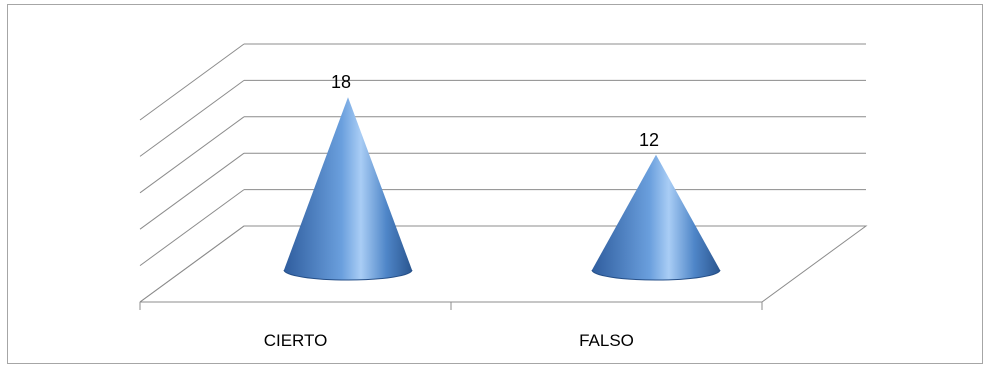  What do you see at coordinates (296, 340) in the screenshot?
I see `category-label-0: CIERTO` at bounding box center [296, 340].